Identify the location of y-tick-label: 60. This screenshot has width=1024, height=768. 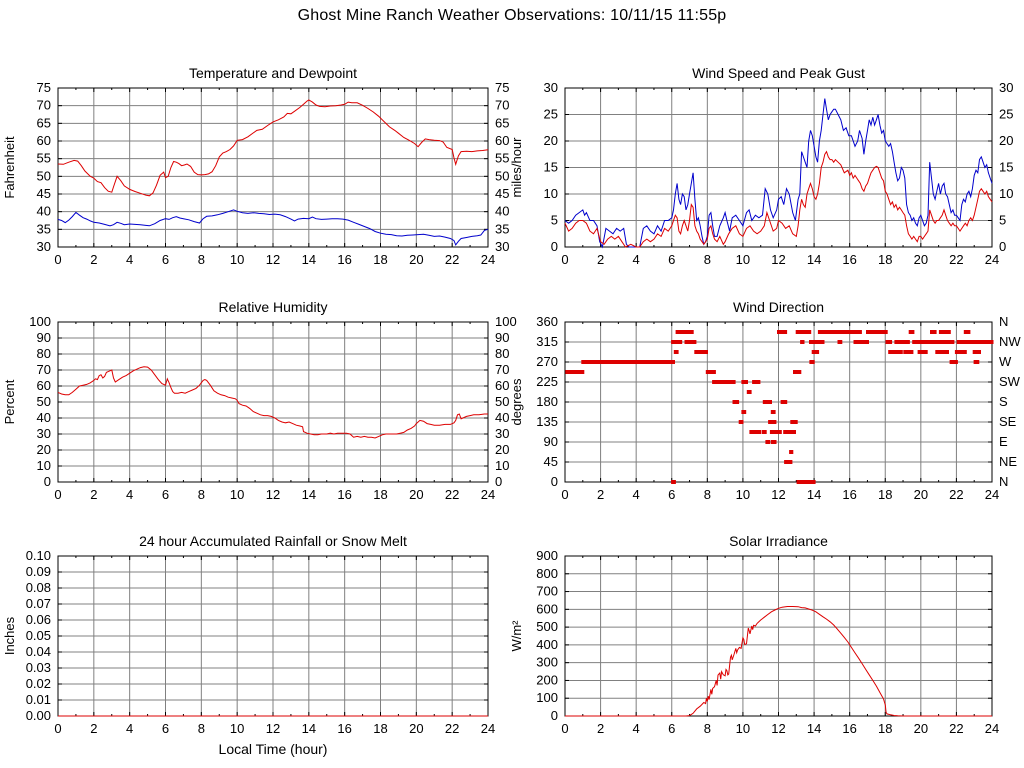
(44, 385).